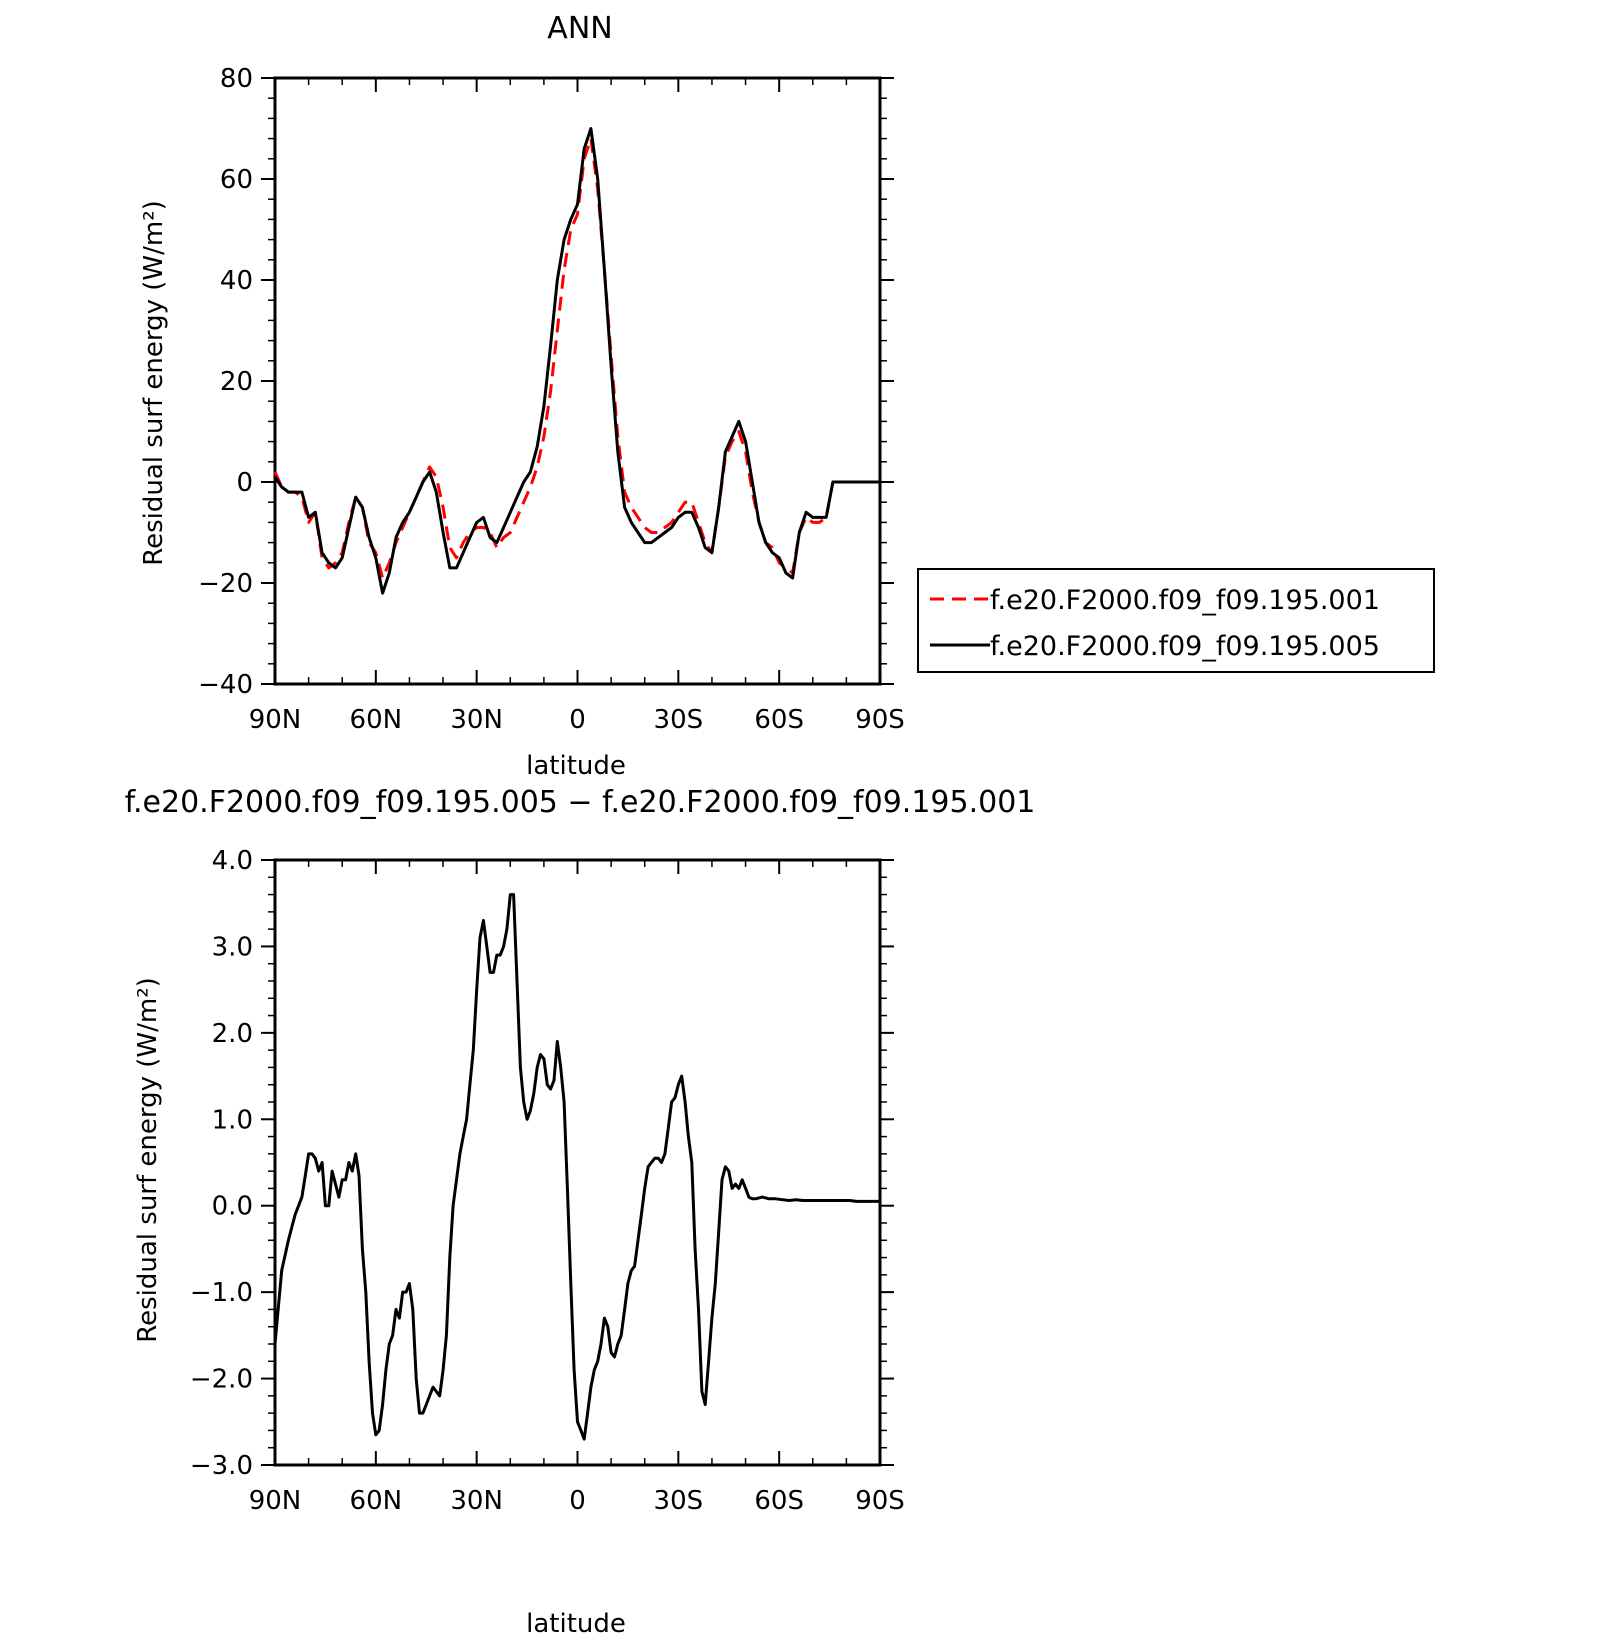  What do you see at coordinates (236, 382) in the screenshot?
I see `y-tick-label: 20` at bounding box center [236, 382].